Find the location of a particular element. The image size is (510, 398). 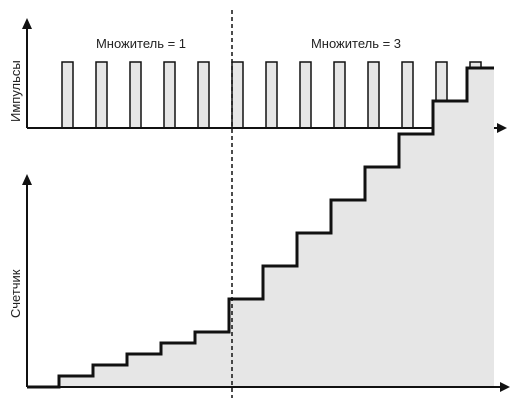

pulse-train is located at coordinates (271, 95).